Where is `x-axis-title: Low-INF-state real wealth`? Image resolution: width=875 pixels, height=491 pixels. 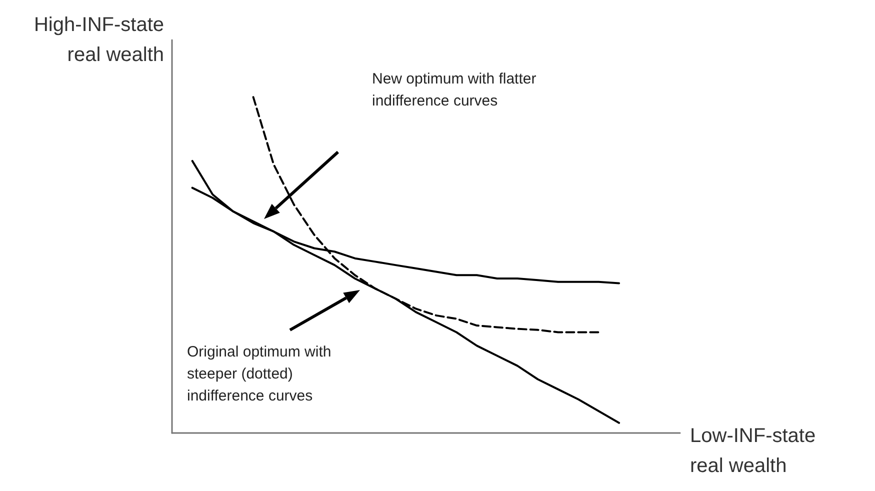 x-axis-title: Low-INF-state real wealth is located at coordinates (753, 451).